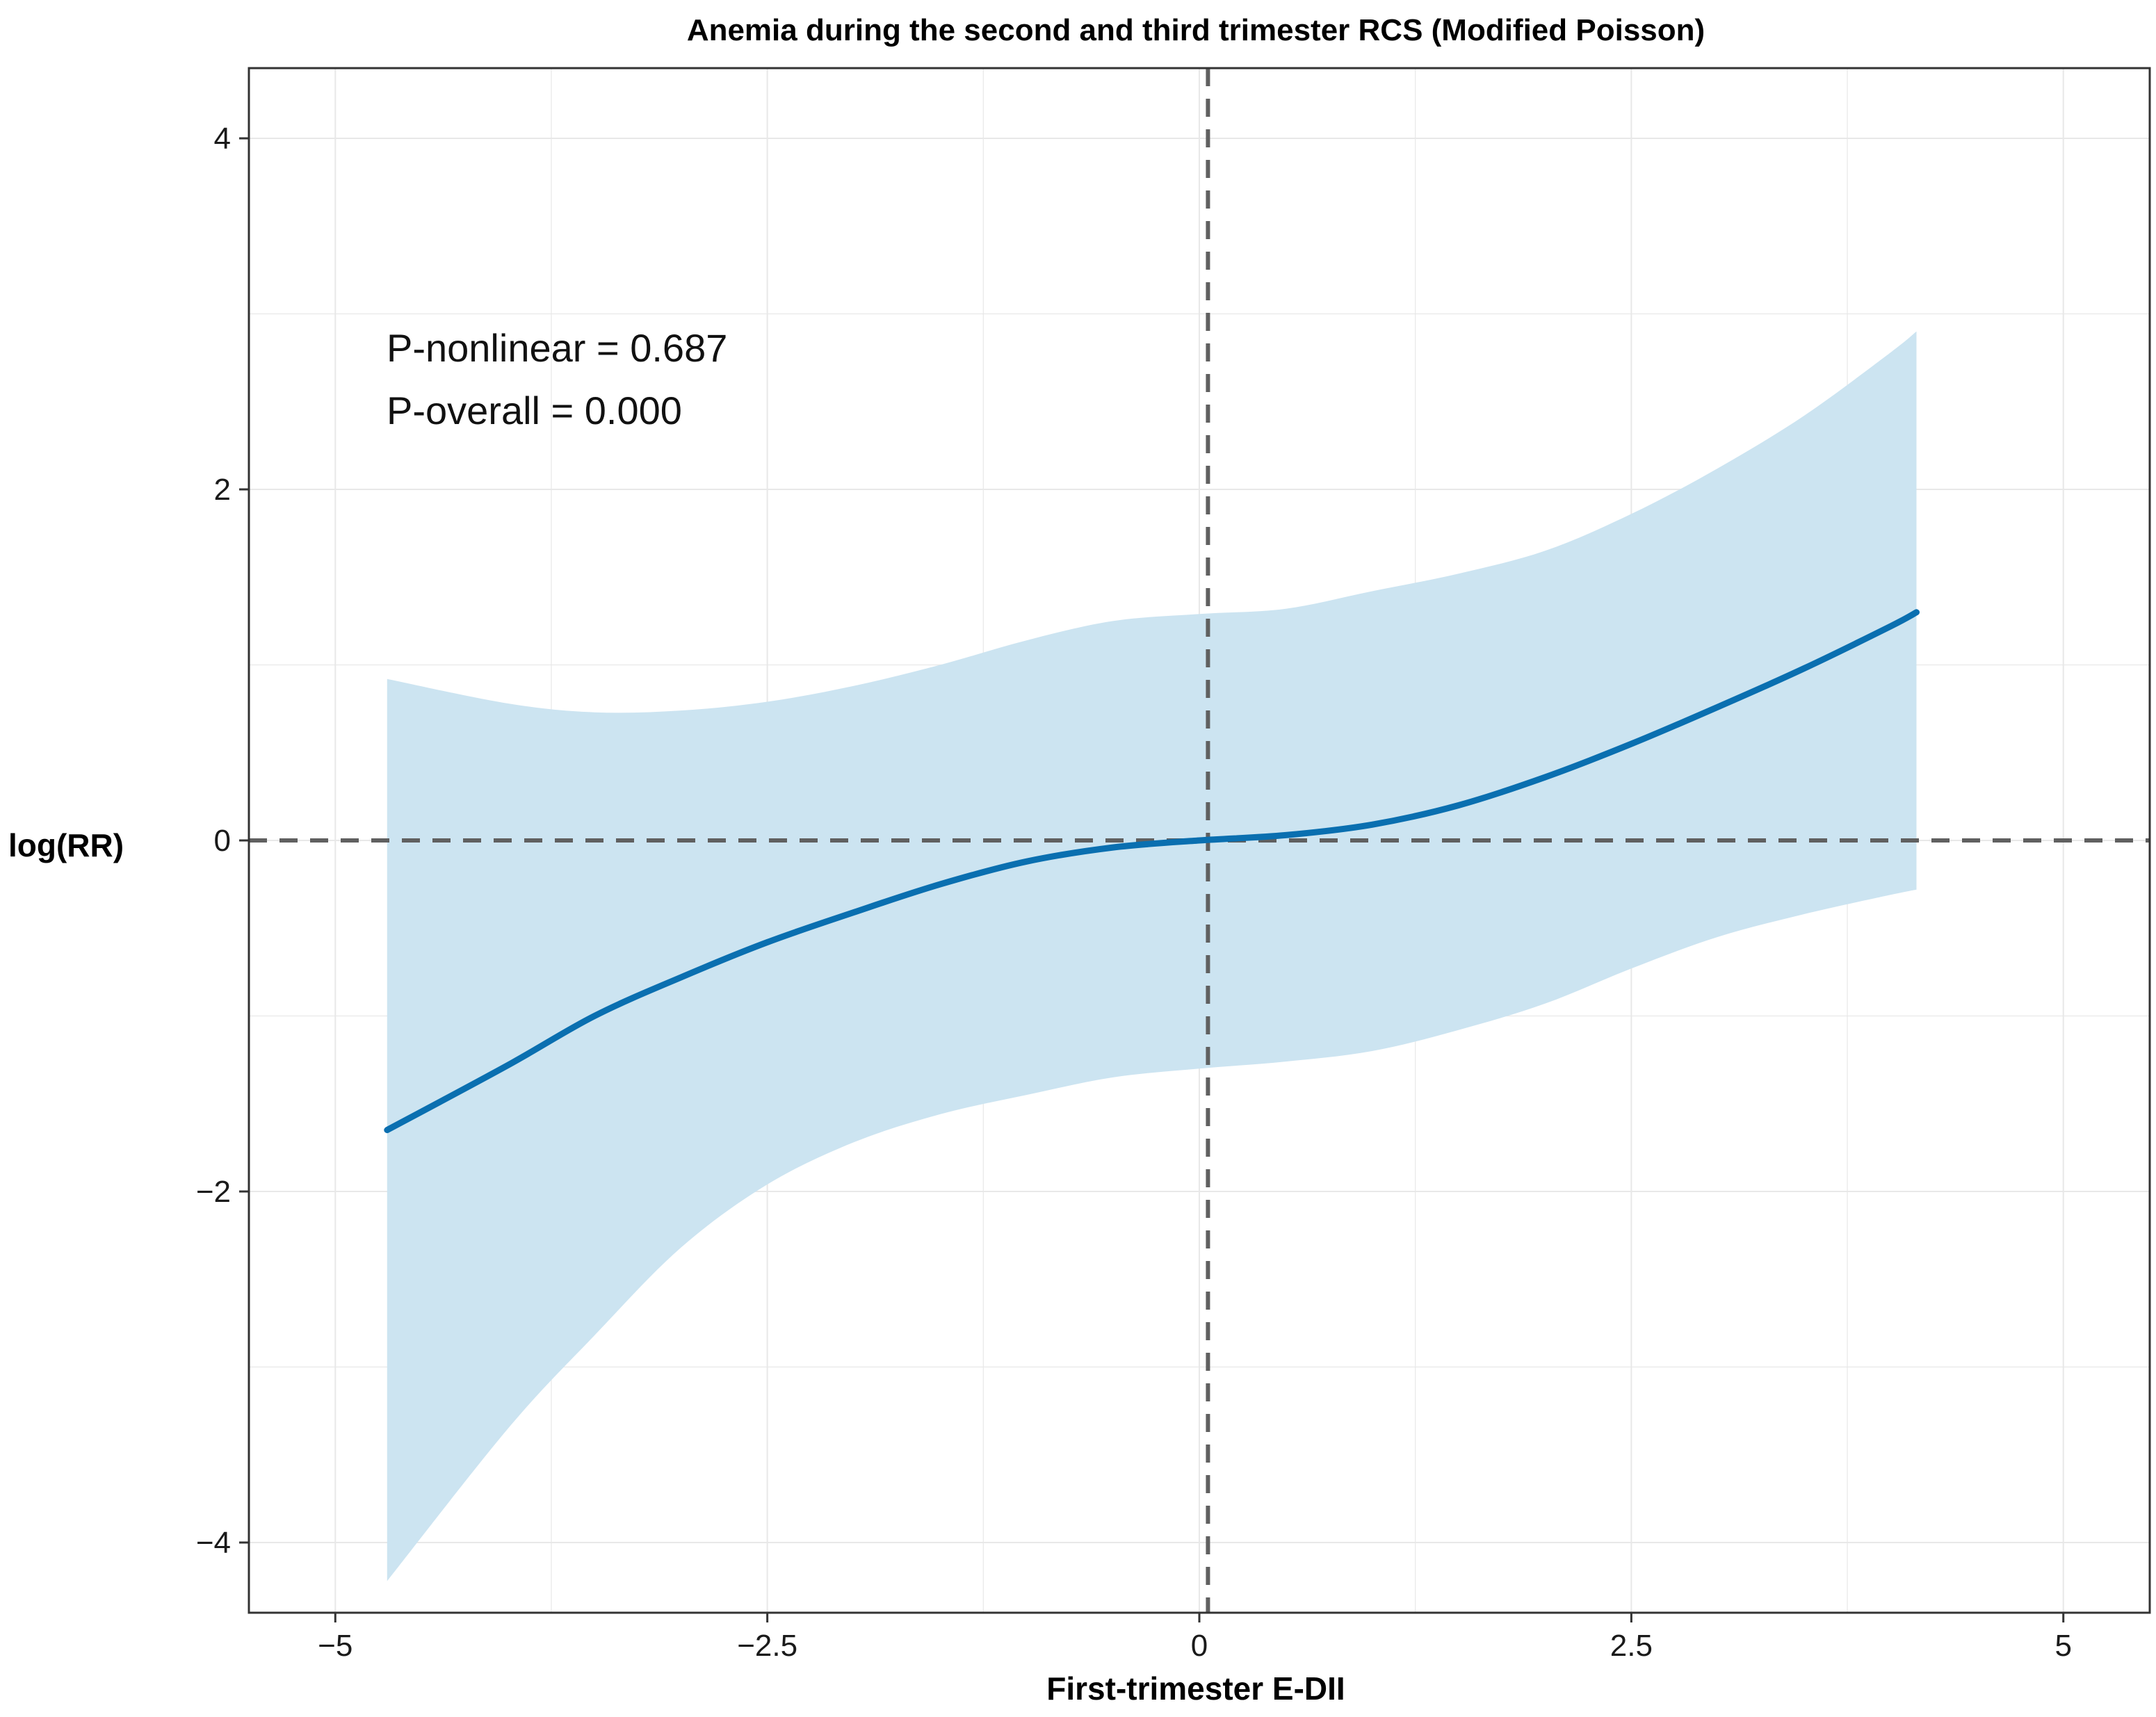 Image resolution: width=2156 pixels, height=1717 pixels. Describe the element at coordinates (1195, 1688) in the screenshot. I see `x-axis-title: First-trimester E-DII` at that location.